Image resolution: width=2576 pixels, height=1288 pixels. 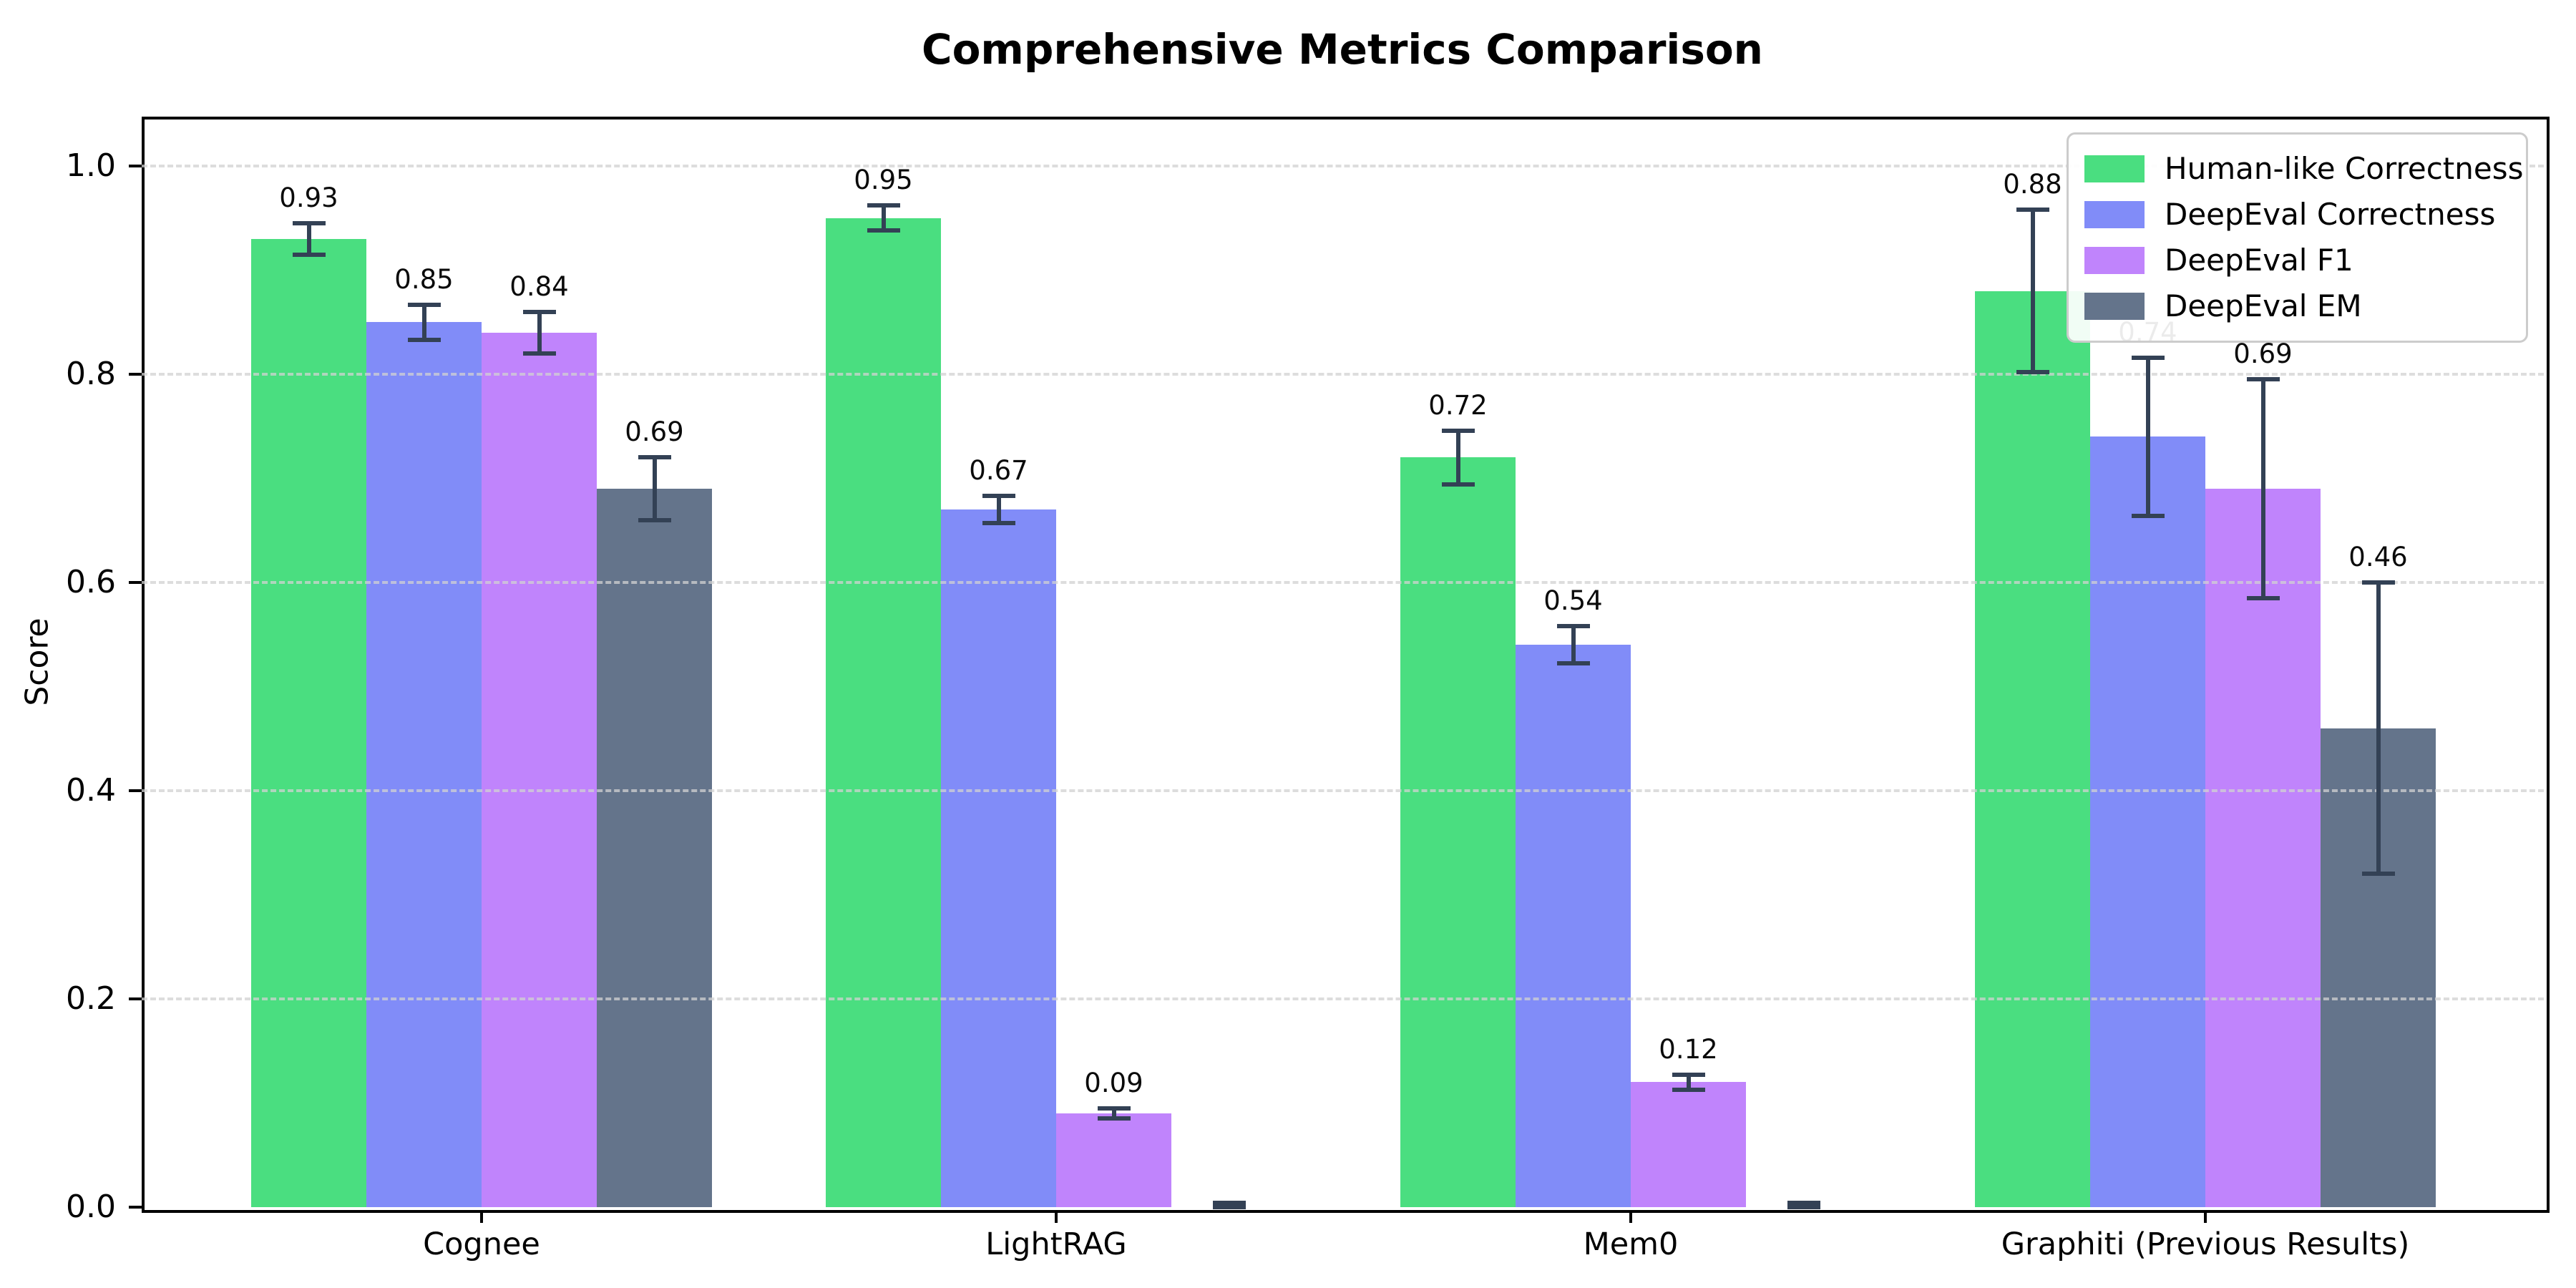 I want to click on legend-item: Human-like Correctness, so click(x=2304, y=169).